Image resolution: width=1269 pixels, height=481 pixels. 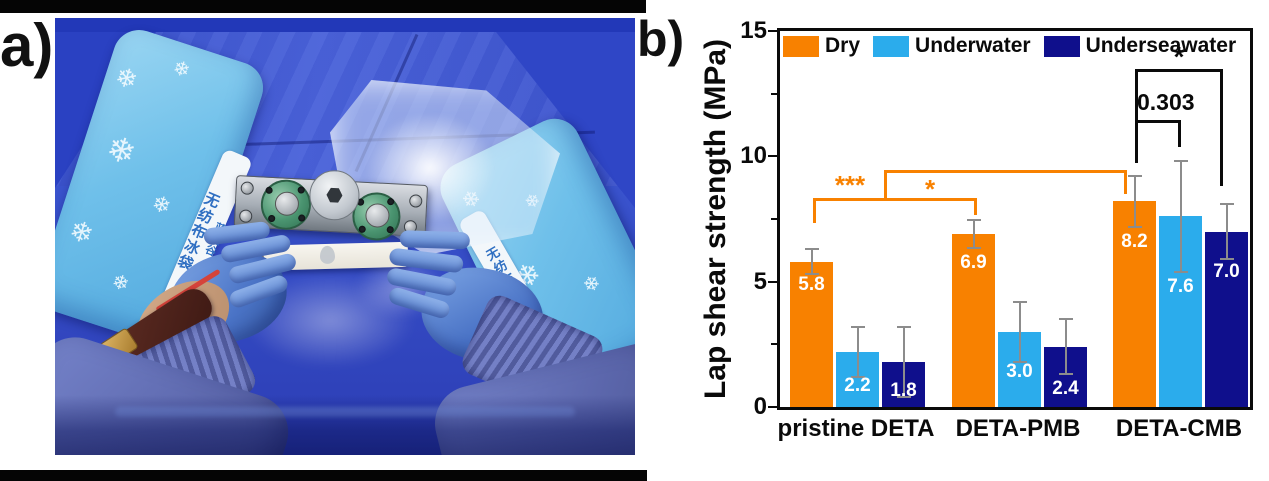 I want to click on glove-finger, so click(x=435, y=240).